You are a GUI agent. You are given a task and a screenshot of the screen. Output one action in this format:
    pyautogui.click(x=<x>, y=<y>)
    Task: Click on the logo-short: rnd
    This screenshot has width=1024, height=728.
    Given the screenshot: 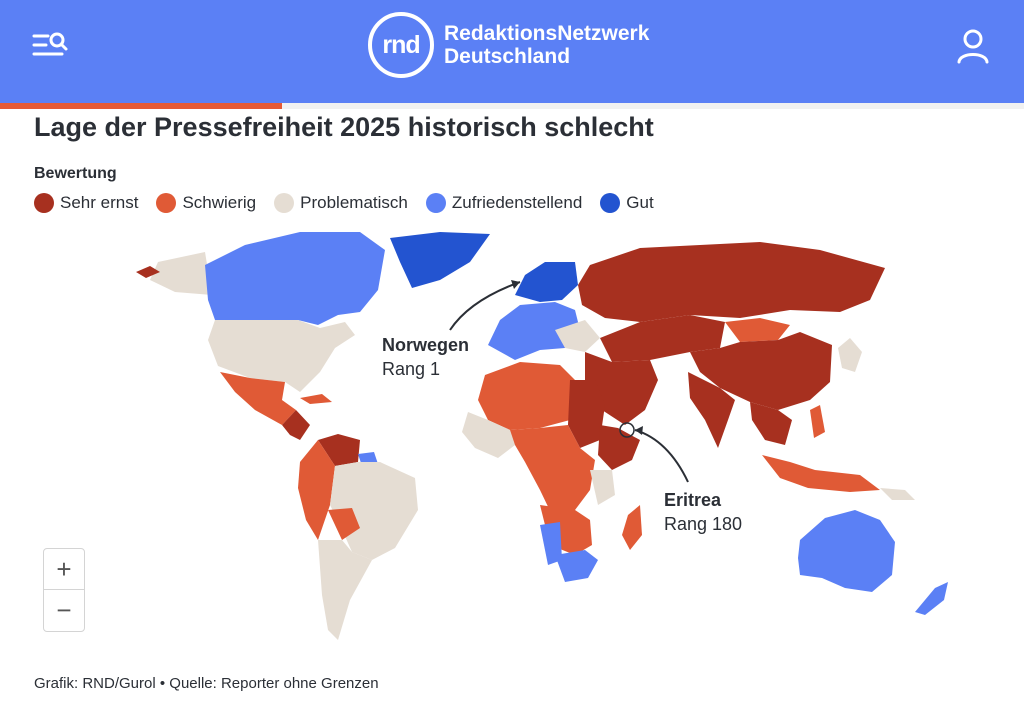 What is the action you would take?
    pyautogui.click(x=401, y=44)
    